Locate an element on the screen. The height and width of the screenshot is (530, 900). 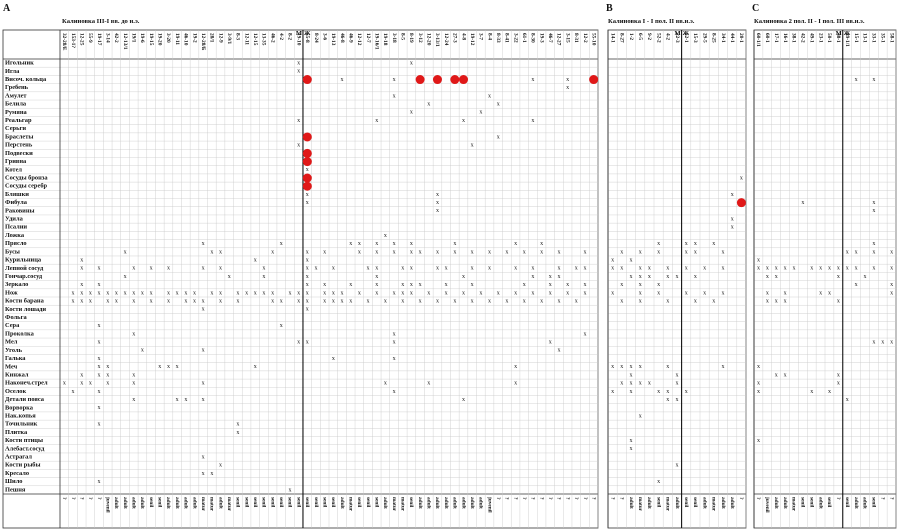
burial-id: 8-5 is located at coordinates (403, 36).